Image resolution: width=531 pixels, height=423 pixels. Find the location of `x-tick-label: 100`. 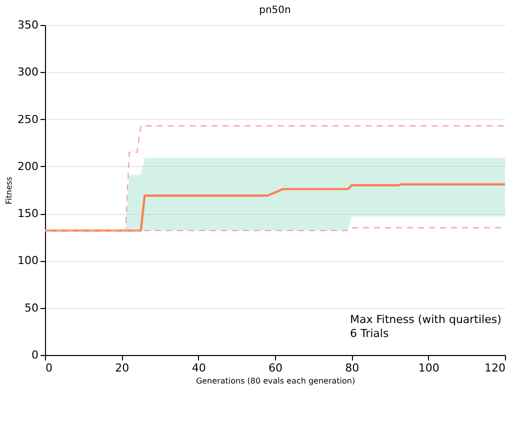

x-tick-label: 100 is located at coordinates (429, 368).